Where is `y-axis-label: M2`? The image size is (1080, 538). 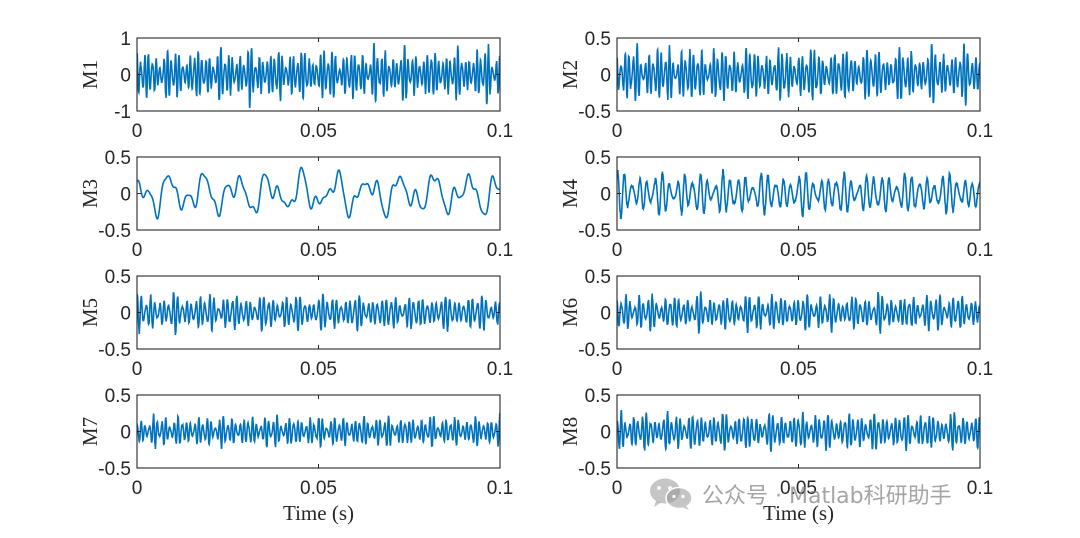
y-axis-label: M2 is located at coordinates (570, 74).